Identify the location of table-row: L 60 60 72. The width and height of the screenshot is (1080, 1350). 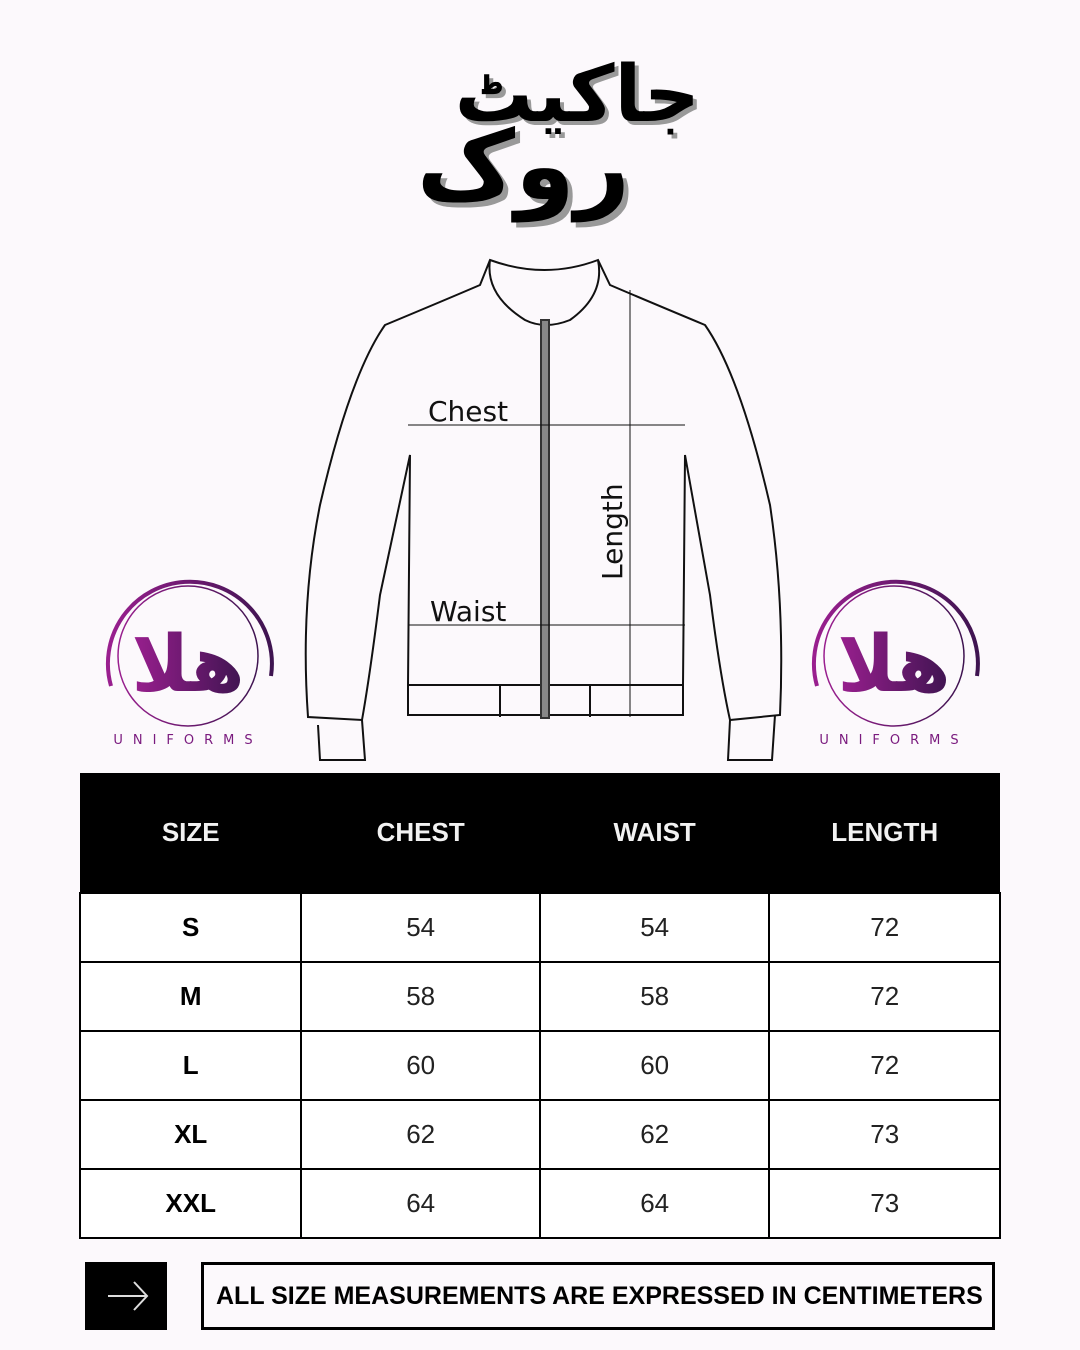
(539, 1065).